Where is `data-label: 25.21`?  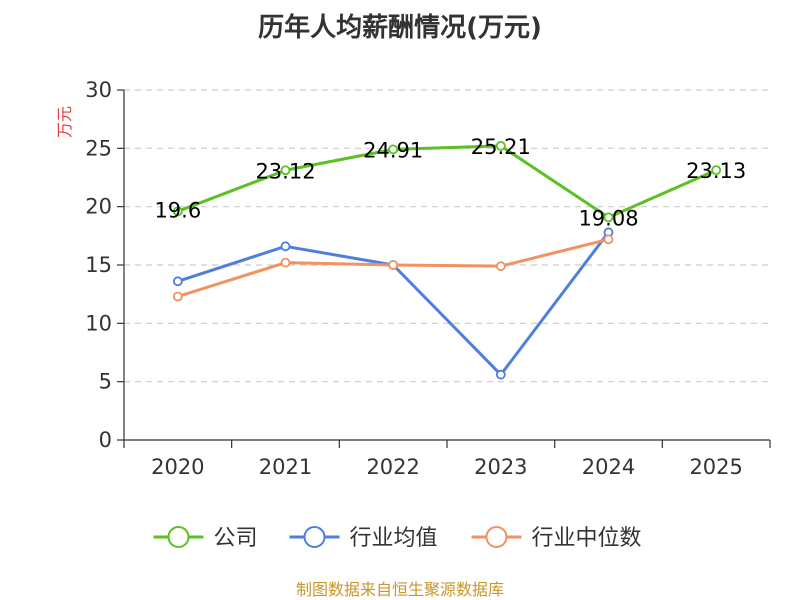
data-label: 25.21 is located at coordinates (501, 147).